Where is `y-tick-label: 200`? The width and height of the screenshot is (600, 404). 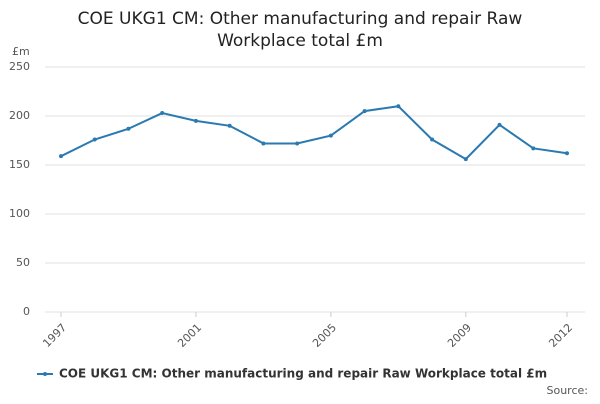 y-tick-label: 200 is located at coordinates (19, 115).